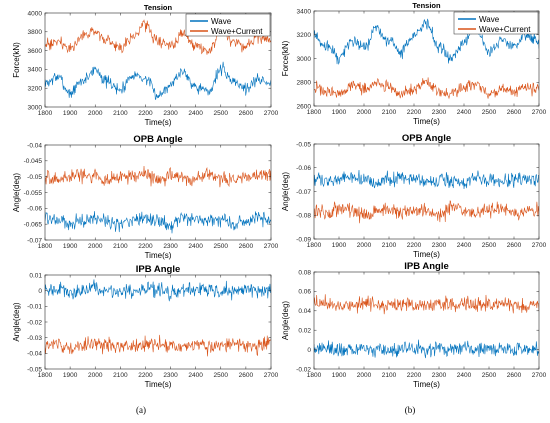  Describe the element at coordinates (33, 193) in the screenshot. I see `y-tick-label: -0.055` at that location.